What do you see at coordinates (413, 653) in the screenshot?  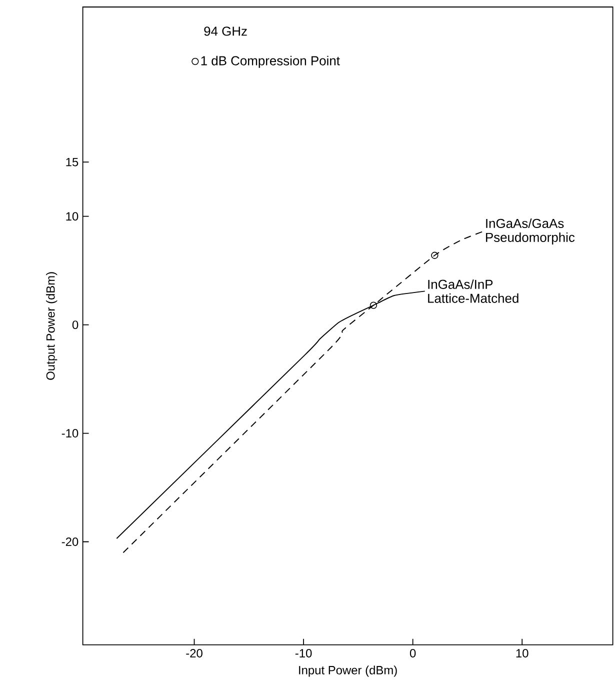 I see `x-tick-label: 0` at bounding box center [413, 653].